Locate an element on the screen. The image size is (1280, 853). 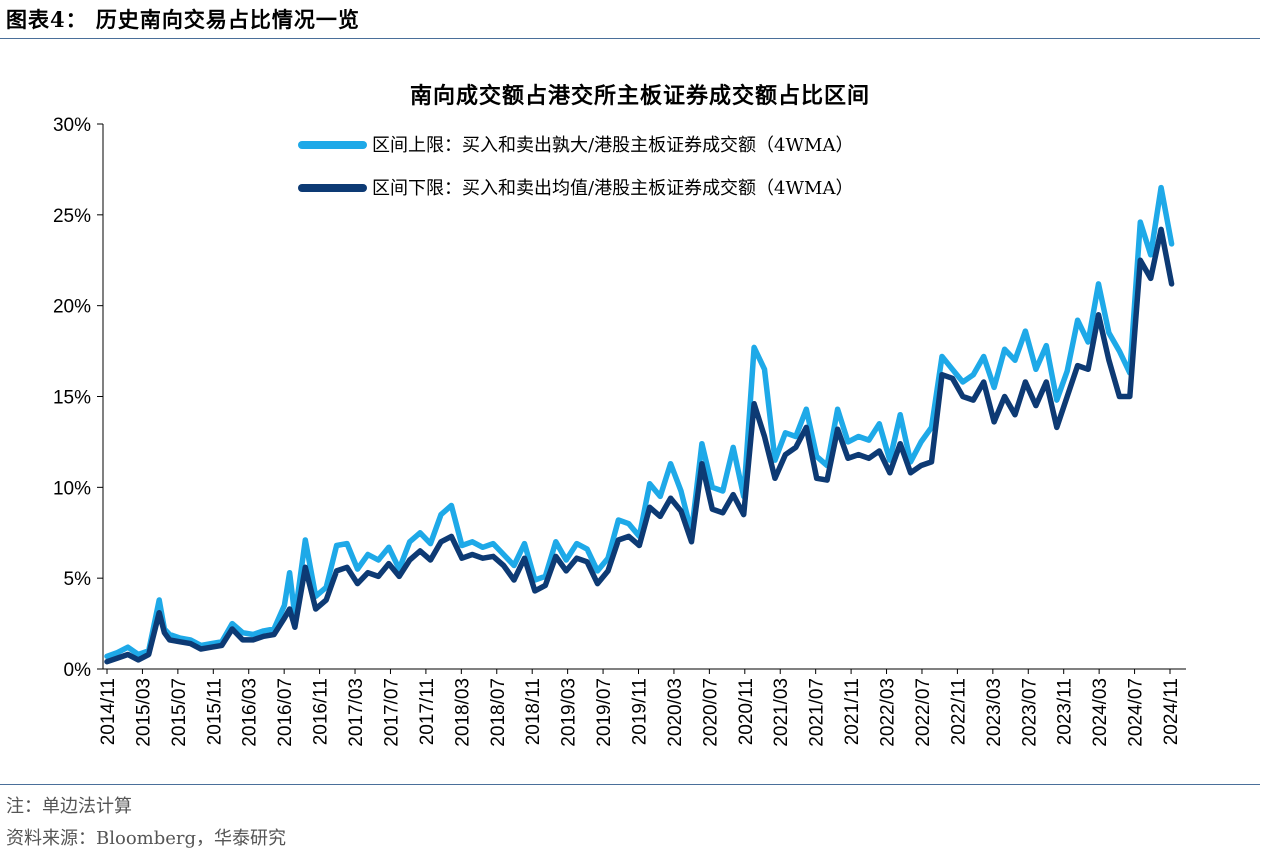
x-tick-label: 2019/03 is located at coordinates (569, 712).